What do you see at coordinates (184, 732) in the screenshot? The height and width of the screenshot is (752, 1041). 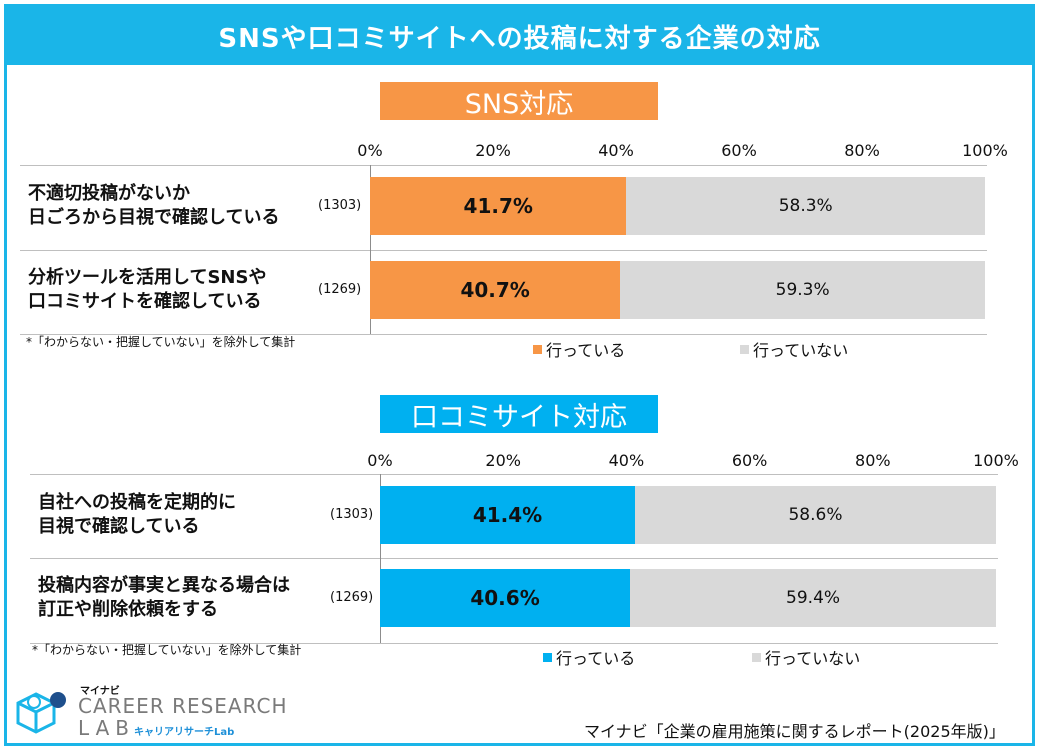 I see `logo-kana: キャリアリサーチLab` at bounding box center [184, 732].